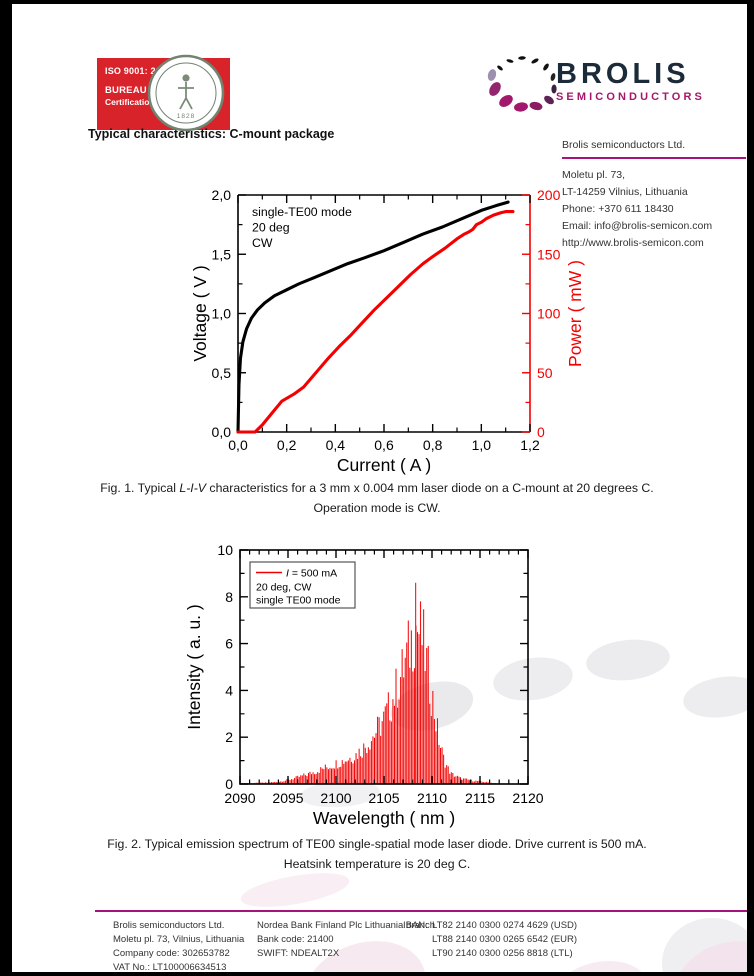  I want to click on brolis-logo: BROLIS SEMICONDUCTORS, so click(630, 81).